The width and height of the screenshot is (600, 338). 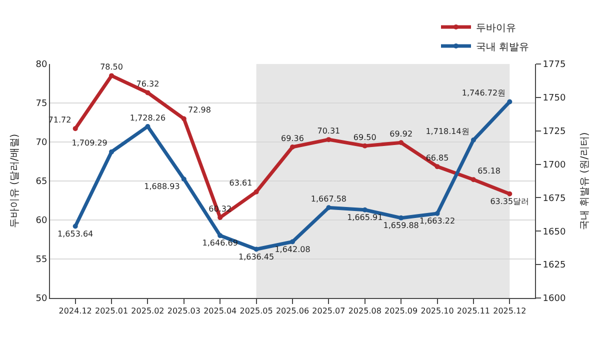 What do you see at coordinates (42, 182) in the screenshot?
I see `y-tick-label: 65` at bounding box center [42, 182].